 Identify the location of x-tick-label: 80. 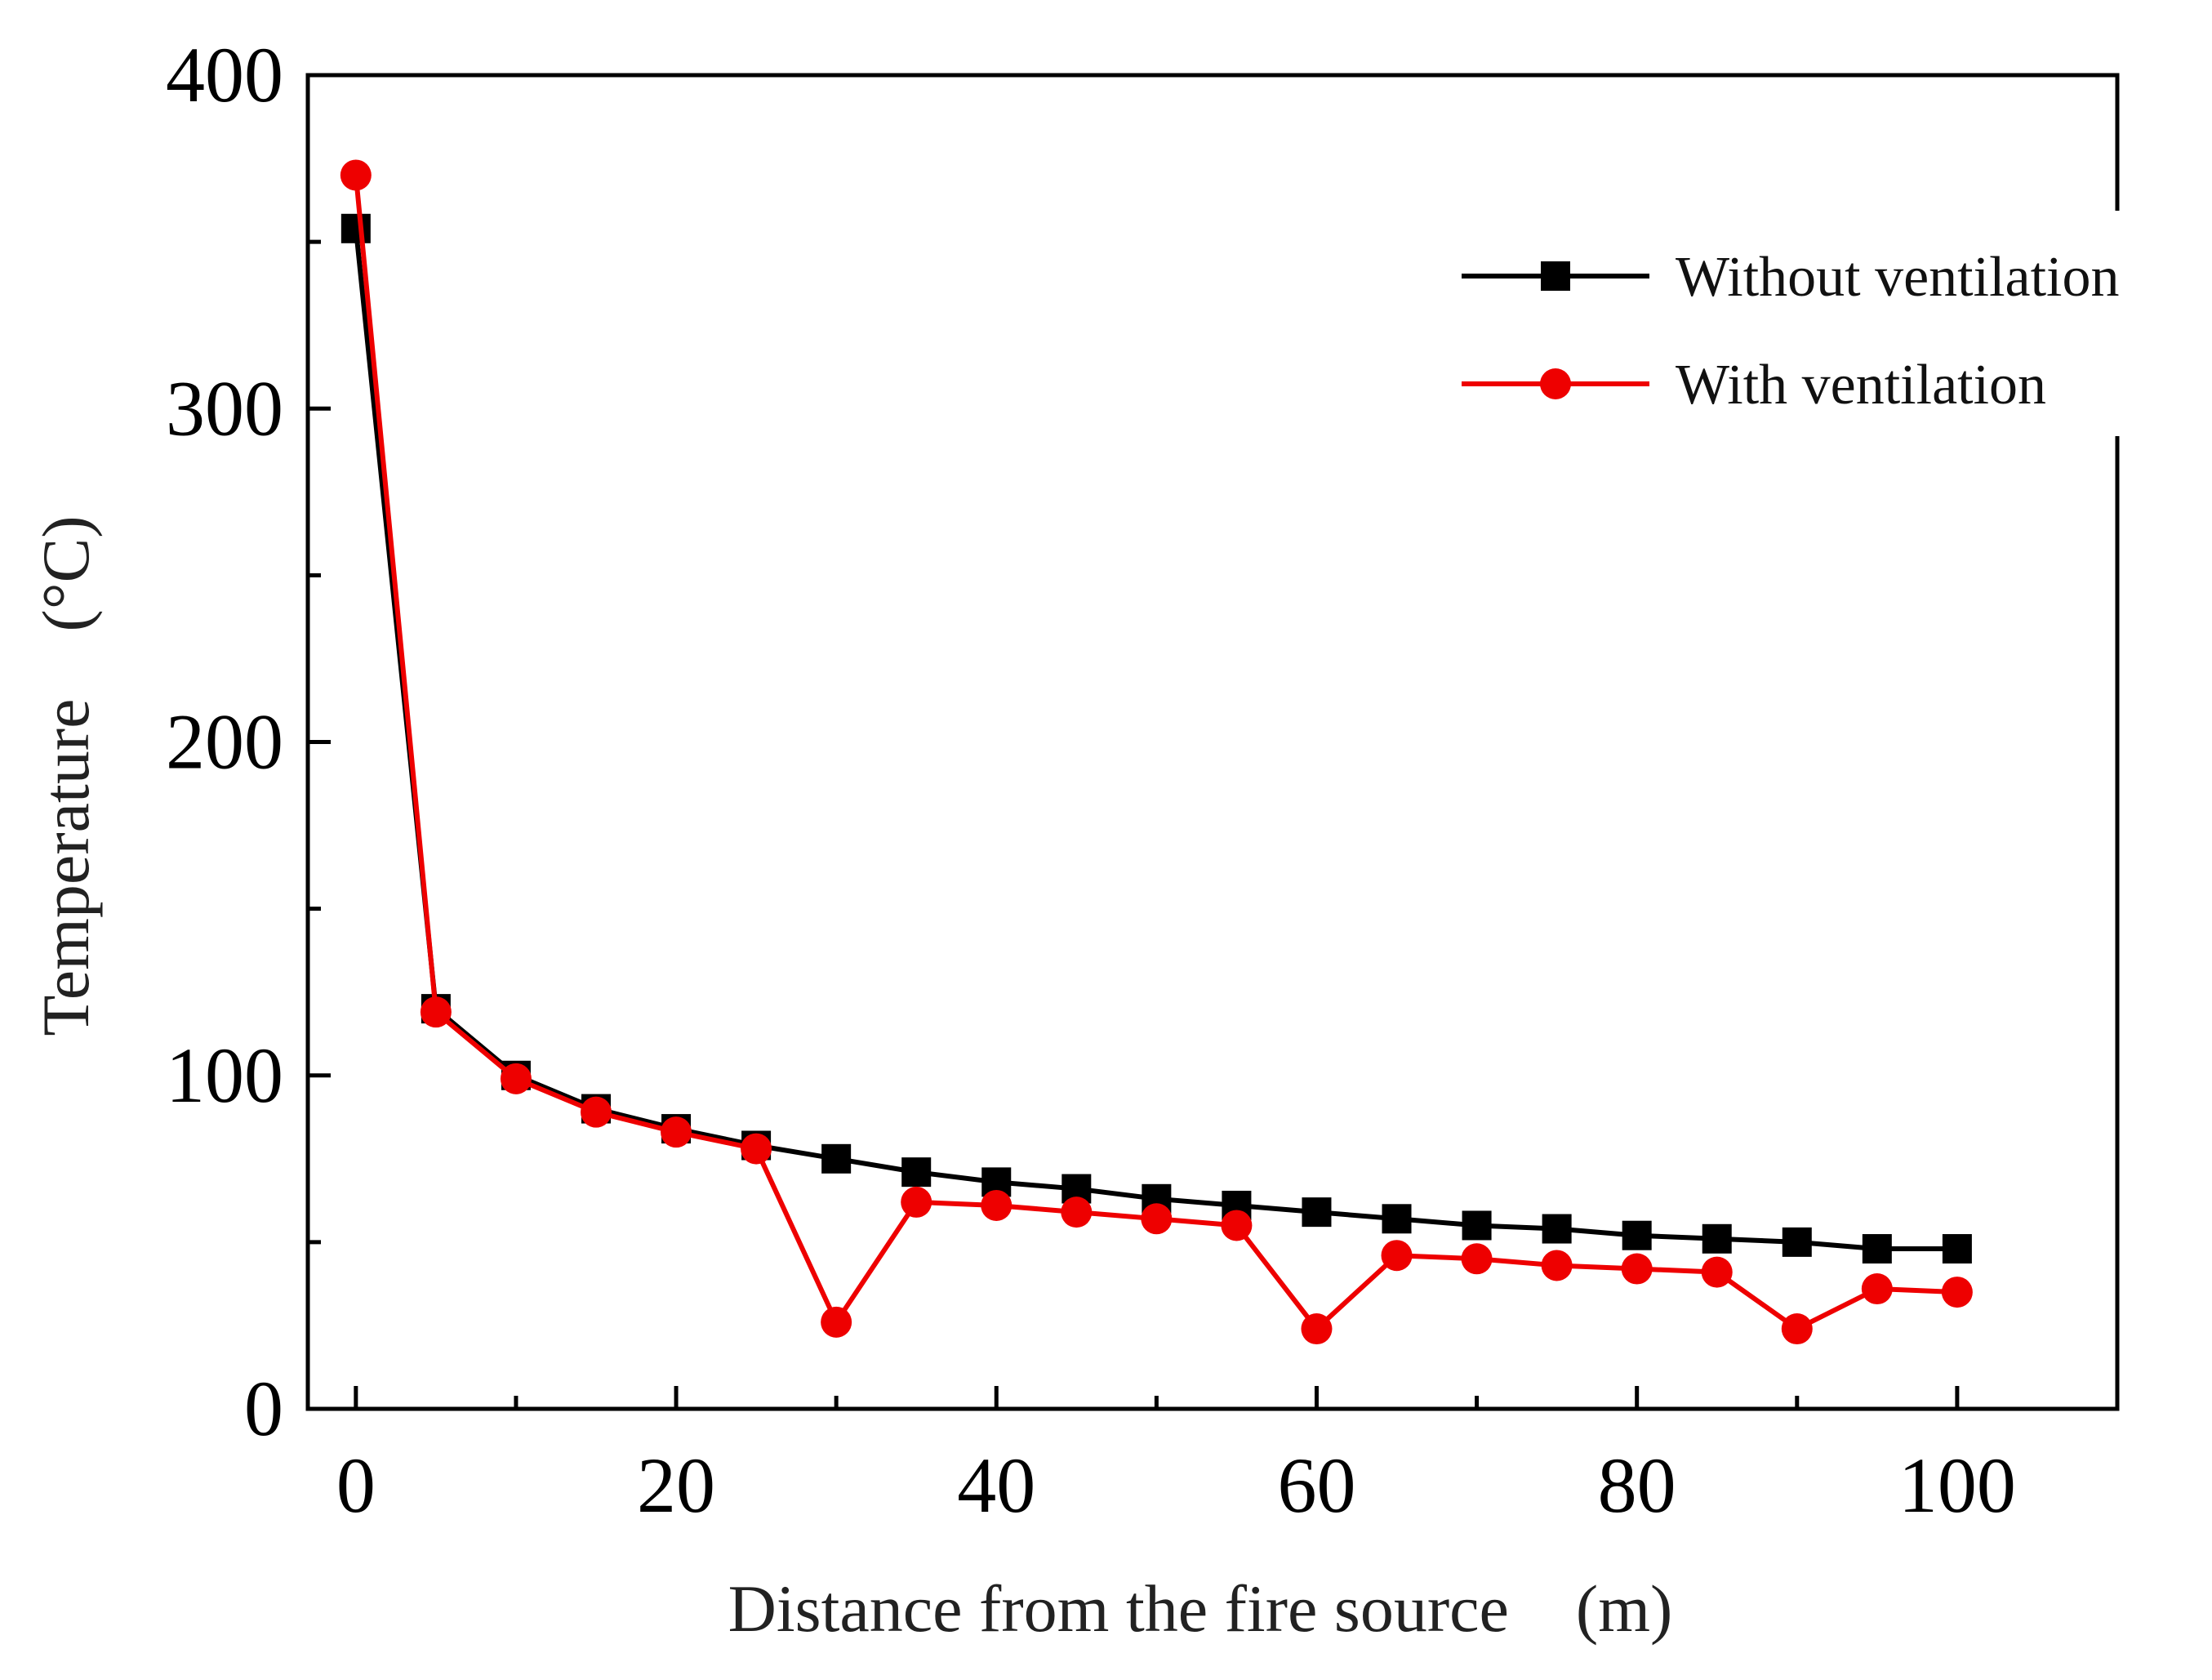
(1637, 1485).